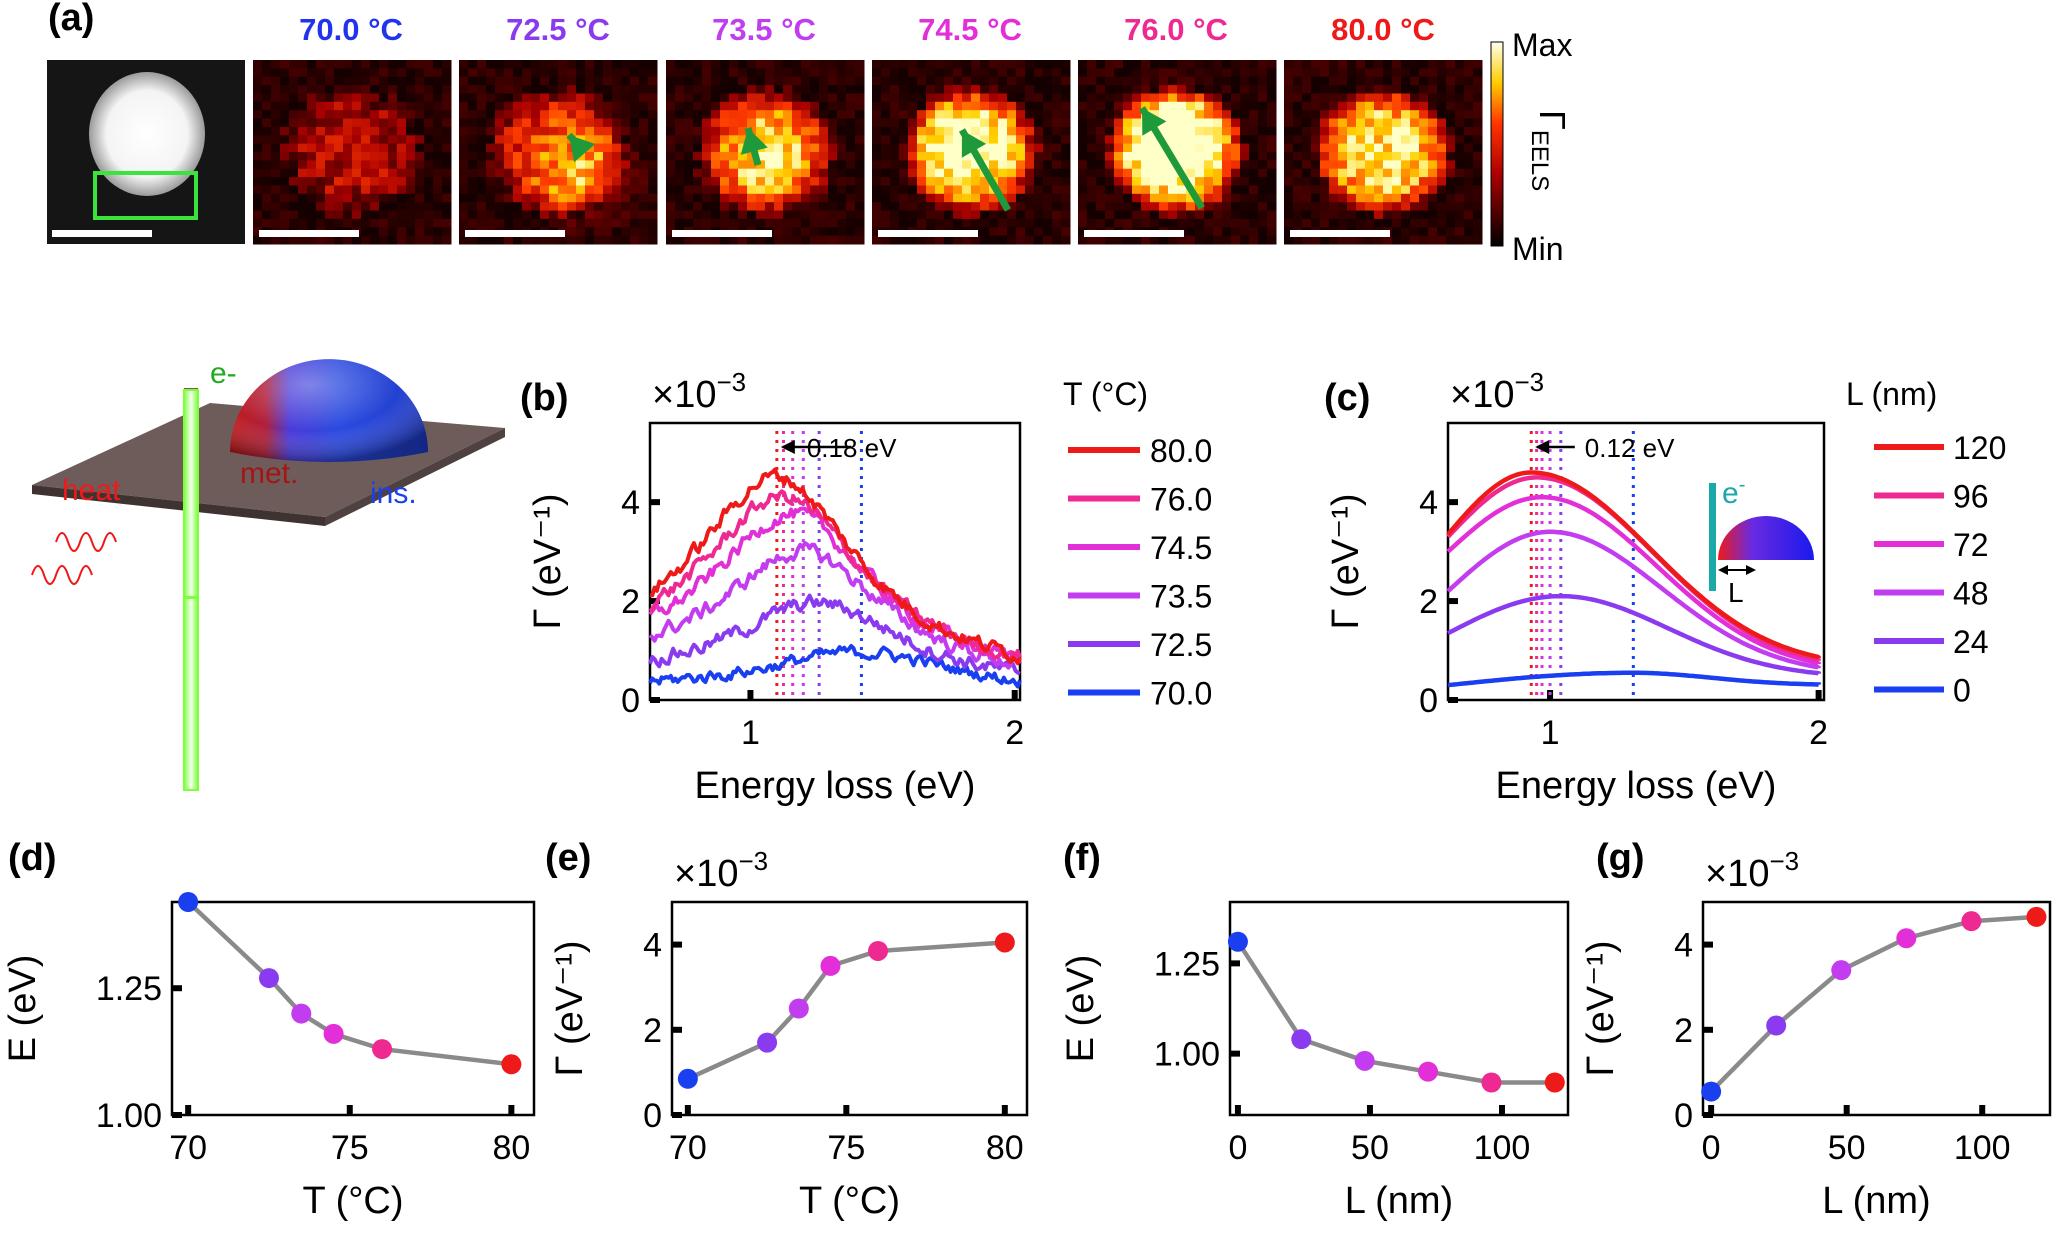 The height and width of the screenshot is (1242, 2067). What do you see at coordinates (630, 701) in the screenshot?
I see `y-tick-label: 0` at bounding box center [630, 701].